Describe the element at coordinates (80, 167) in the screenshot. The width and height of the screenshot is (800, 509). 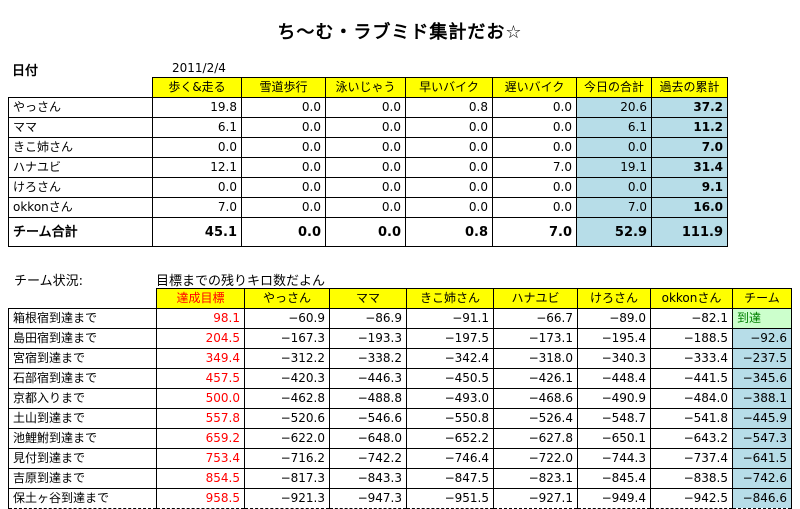
I see `member-name: ハナユビ` at that location.